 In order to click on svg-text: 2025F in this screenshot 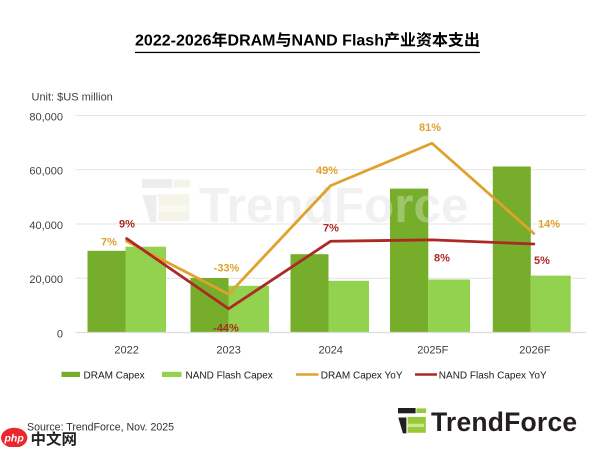, I will do `click(432, 351)`.